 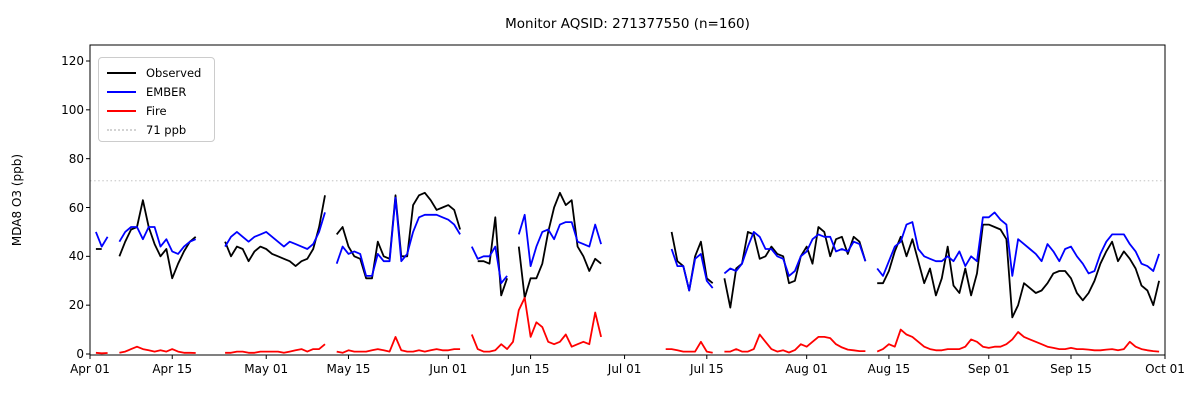 What do you see at coordinates (166, 92) in the screenshot?
I see `legend-label: EMBER` at bounding box center [166, 92].